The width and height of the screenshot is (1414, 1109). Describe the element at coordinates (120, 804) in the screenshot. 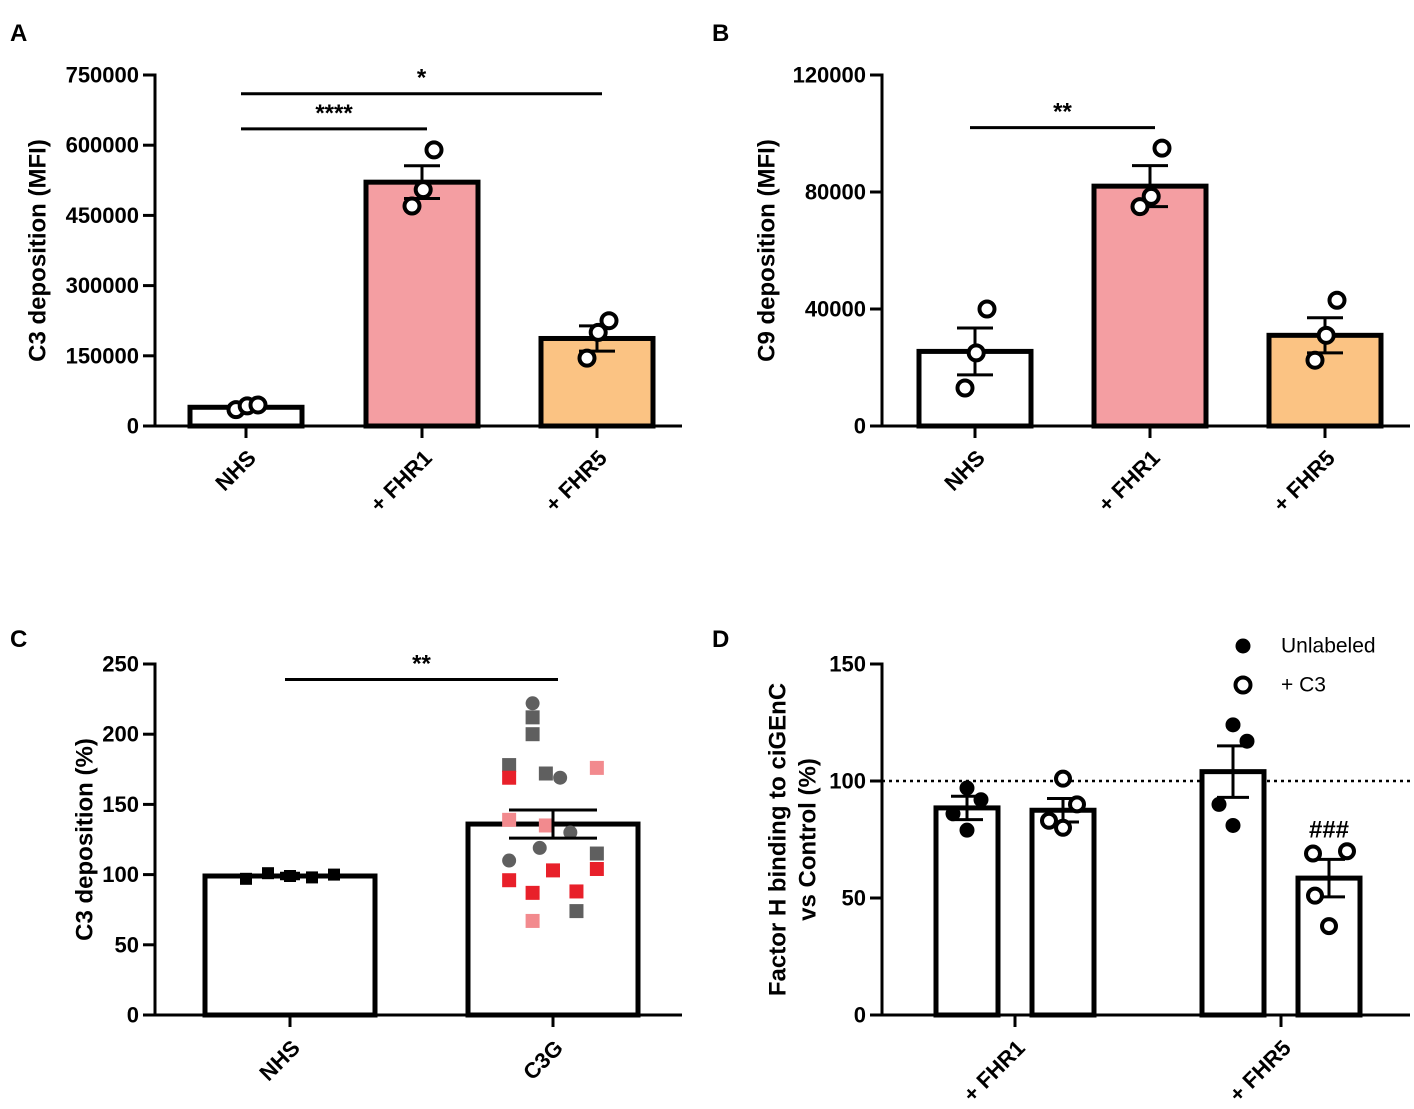

I see `panel-c-y-tick-label: 150` at that location.